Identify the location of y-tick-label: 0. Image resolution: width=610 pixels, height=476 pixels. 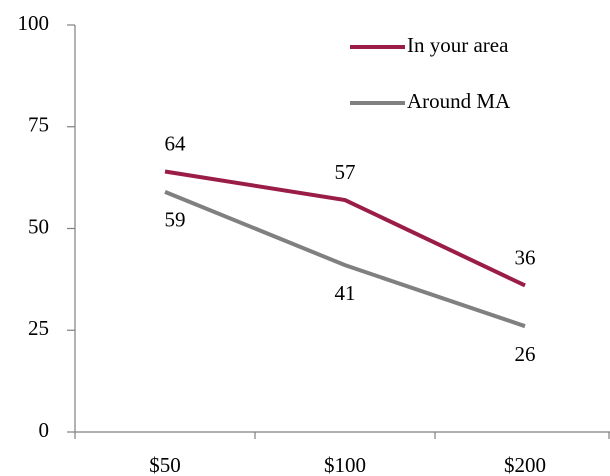
(44, 430).